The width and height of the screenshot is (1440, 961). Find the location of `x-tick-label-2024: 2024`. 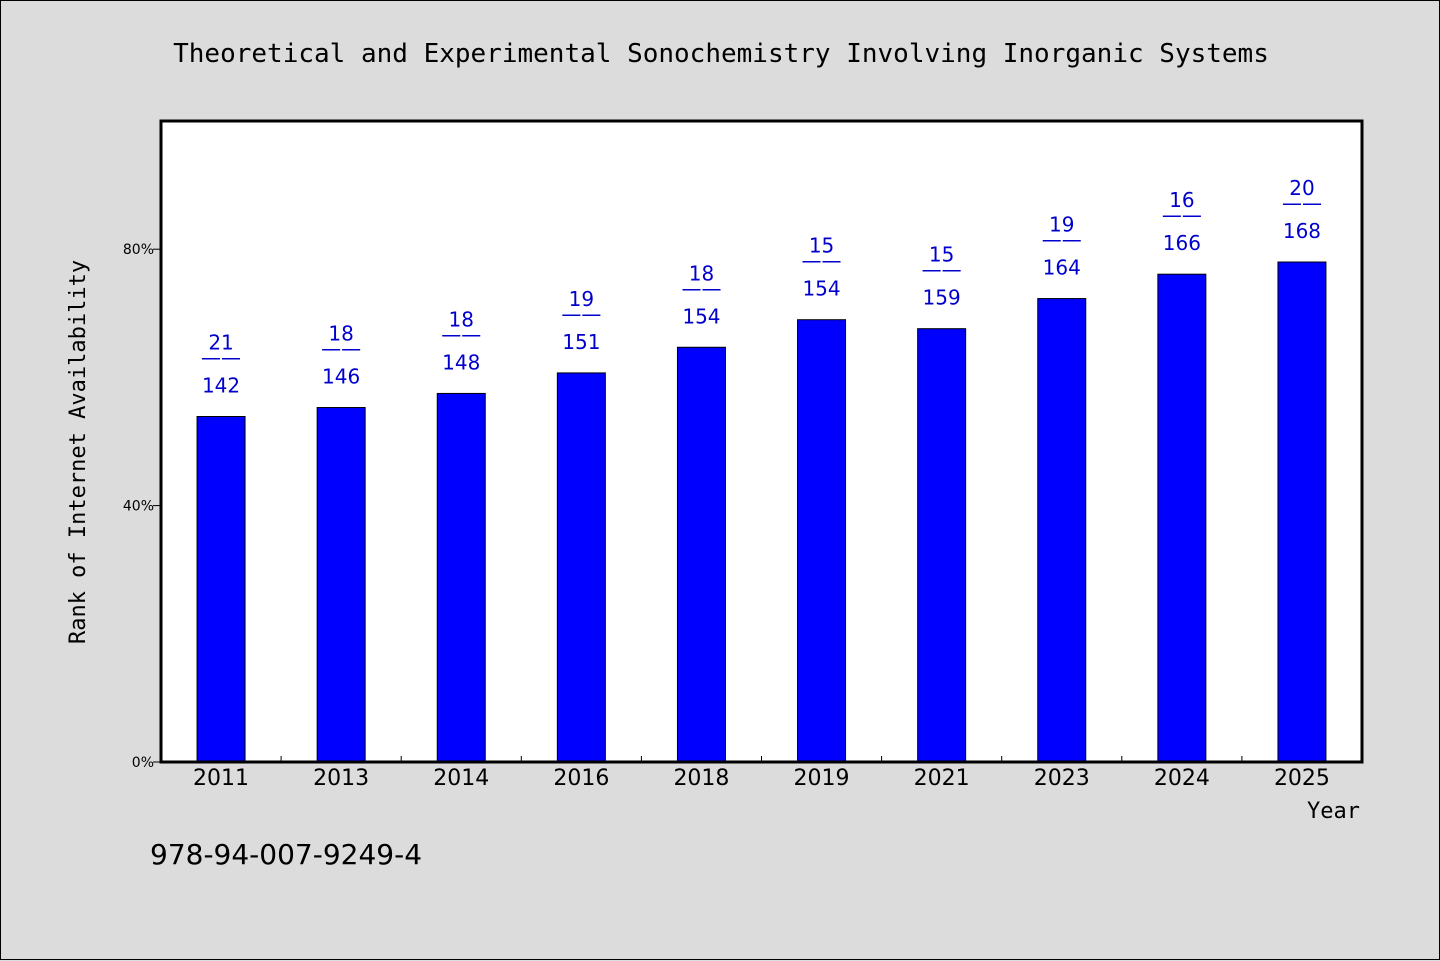

x-tick-label-2024: 2024 is located at coordinates (1182, 778).